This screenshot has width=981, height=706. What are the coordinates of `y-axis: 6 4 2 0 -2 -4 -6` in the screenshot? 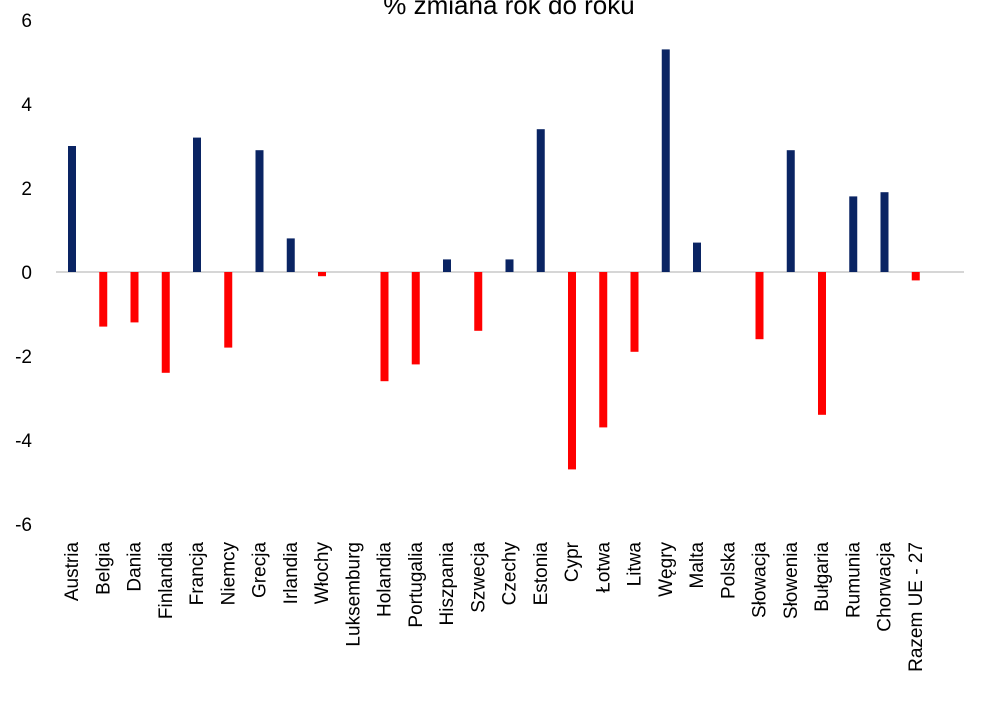 It's located at (23, 273).